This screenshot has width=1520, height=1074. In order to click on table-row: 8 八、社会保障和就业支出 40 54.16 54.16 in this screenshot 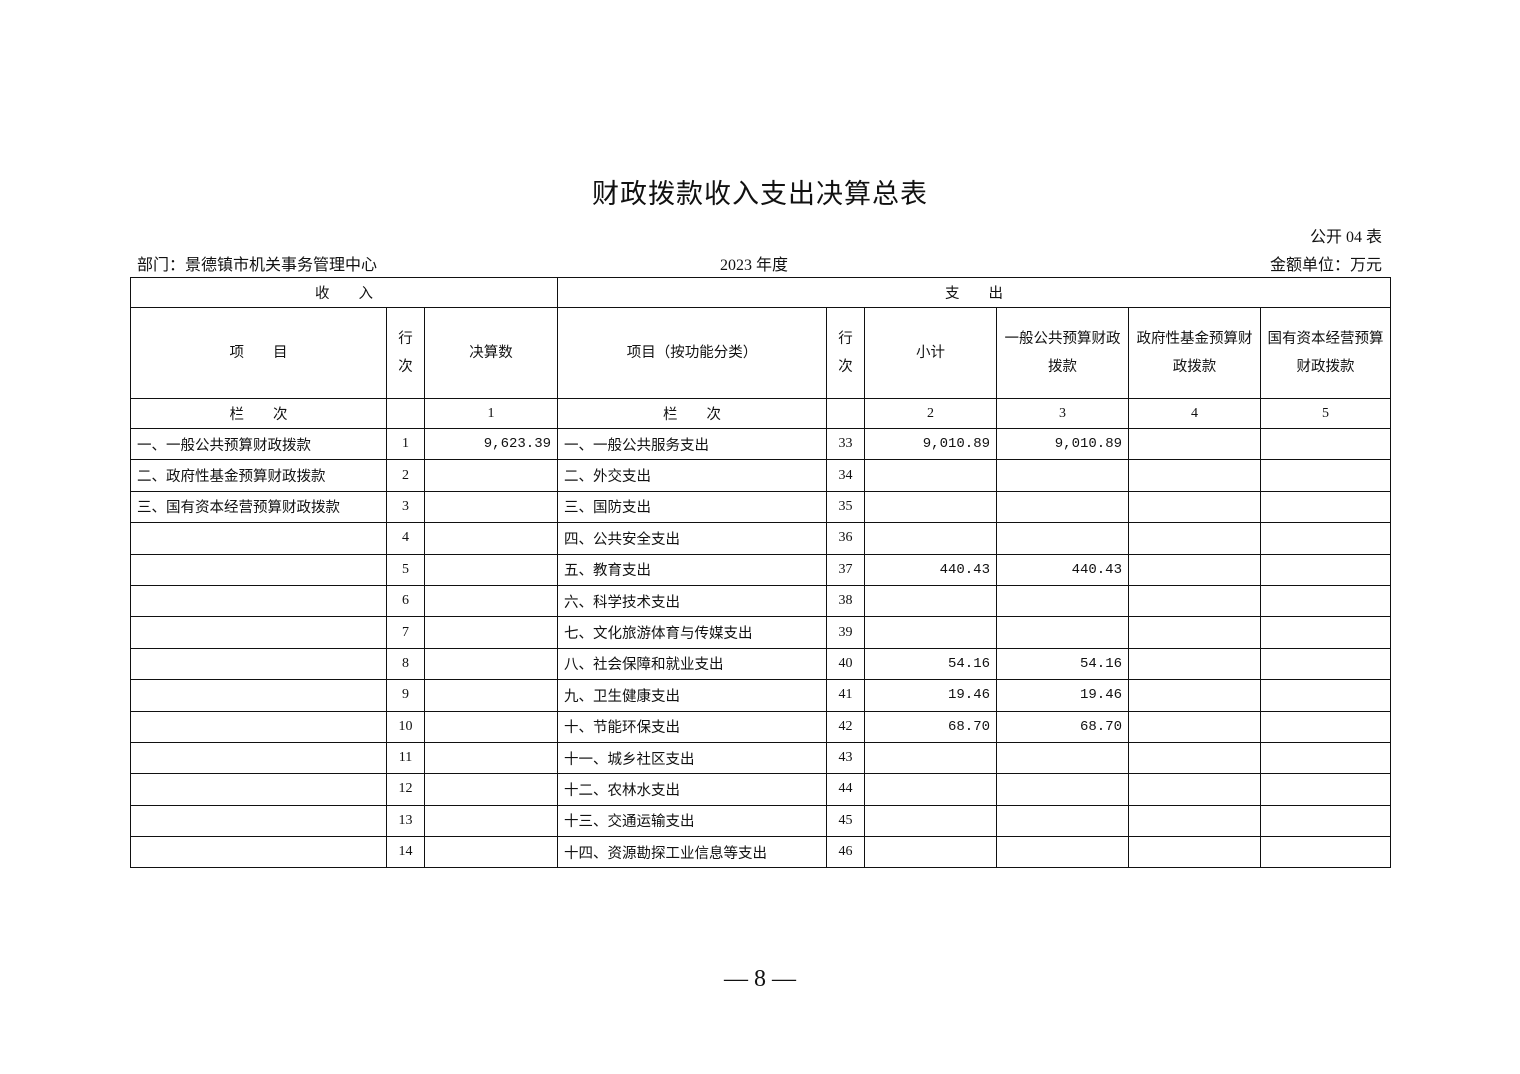, I will do `click(760, 664)`.